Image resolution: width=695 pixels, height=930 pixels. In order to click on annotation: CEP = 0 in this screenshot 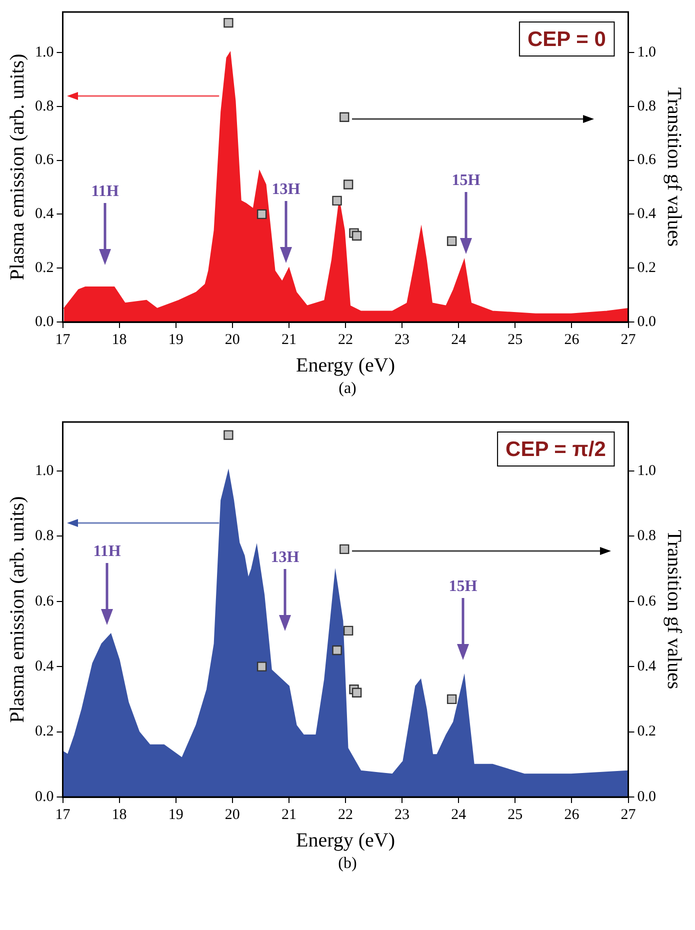, I will do `click(566, 39)`.